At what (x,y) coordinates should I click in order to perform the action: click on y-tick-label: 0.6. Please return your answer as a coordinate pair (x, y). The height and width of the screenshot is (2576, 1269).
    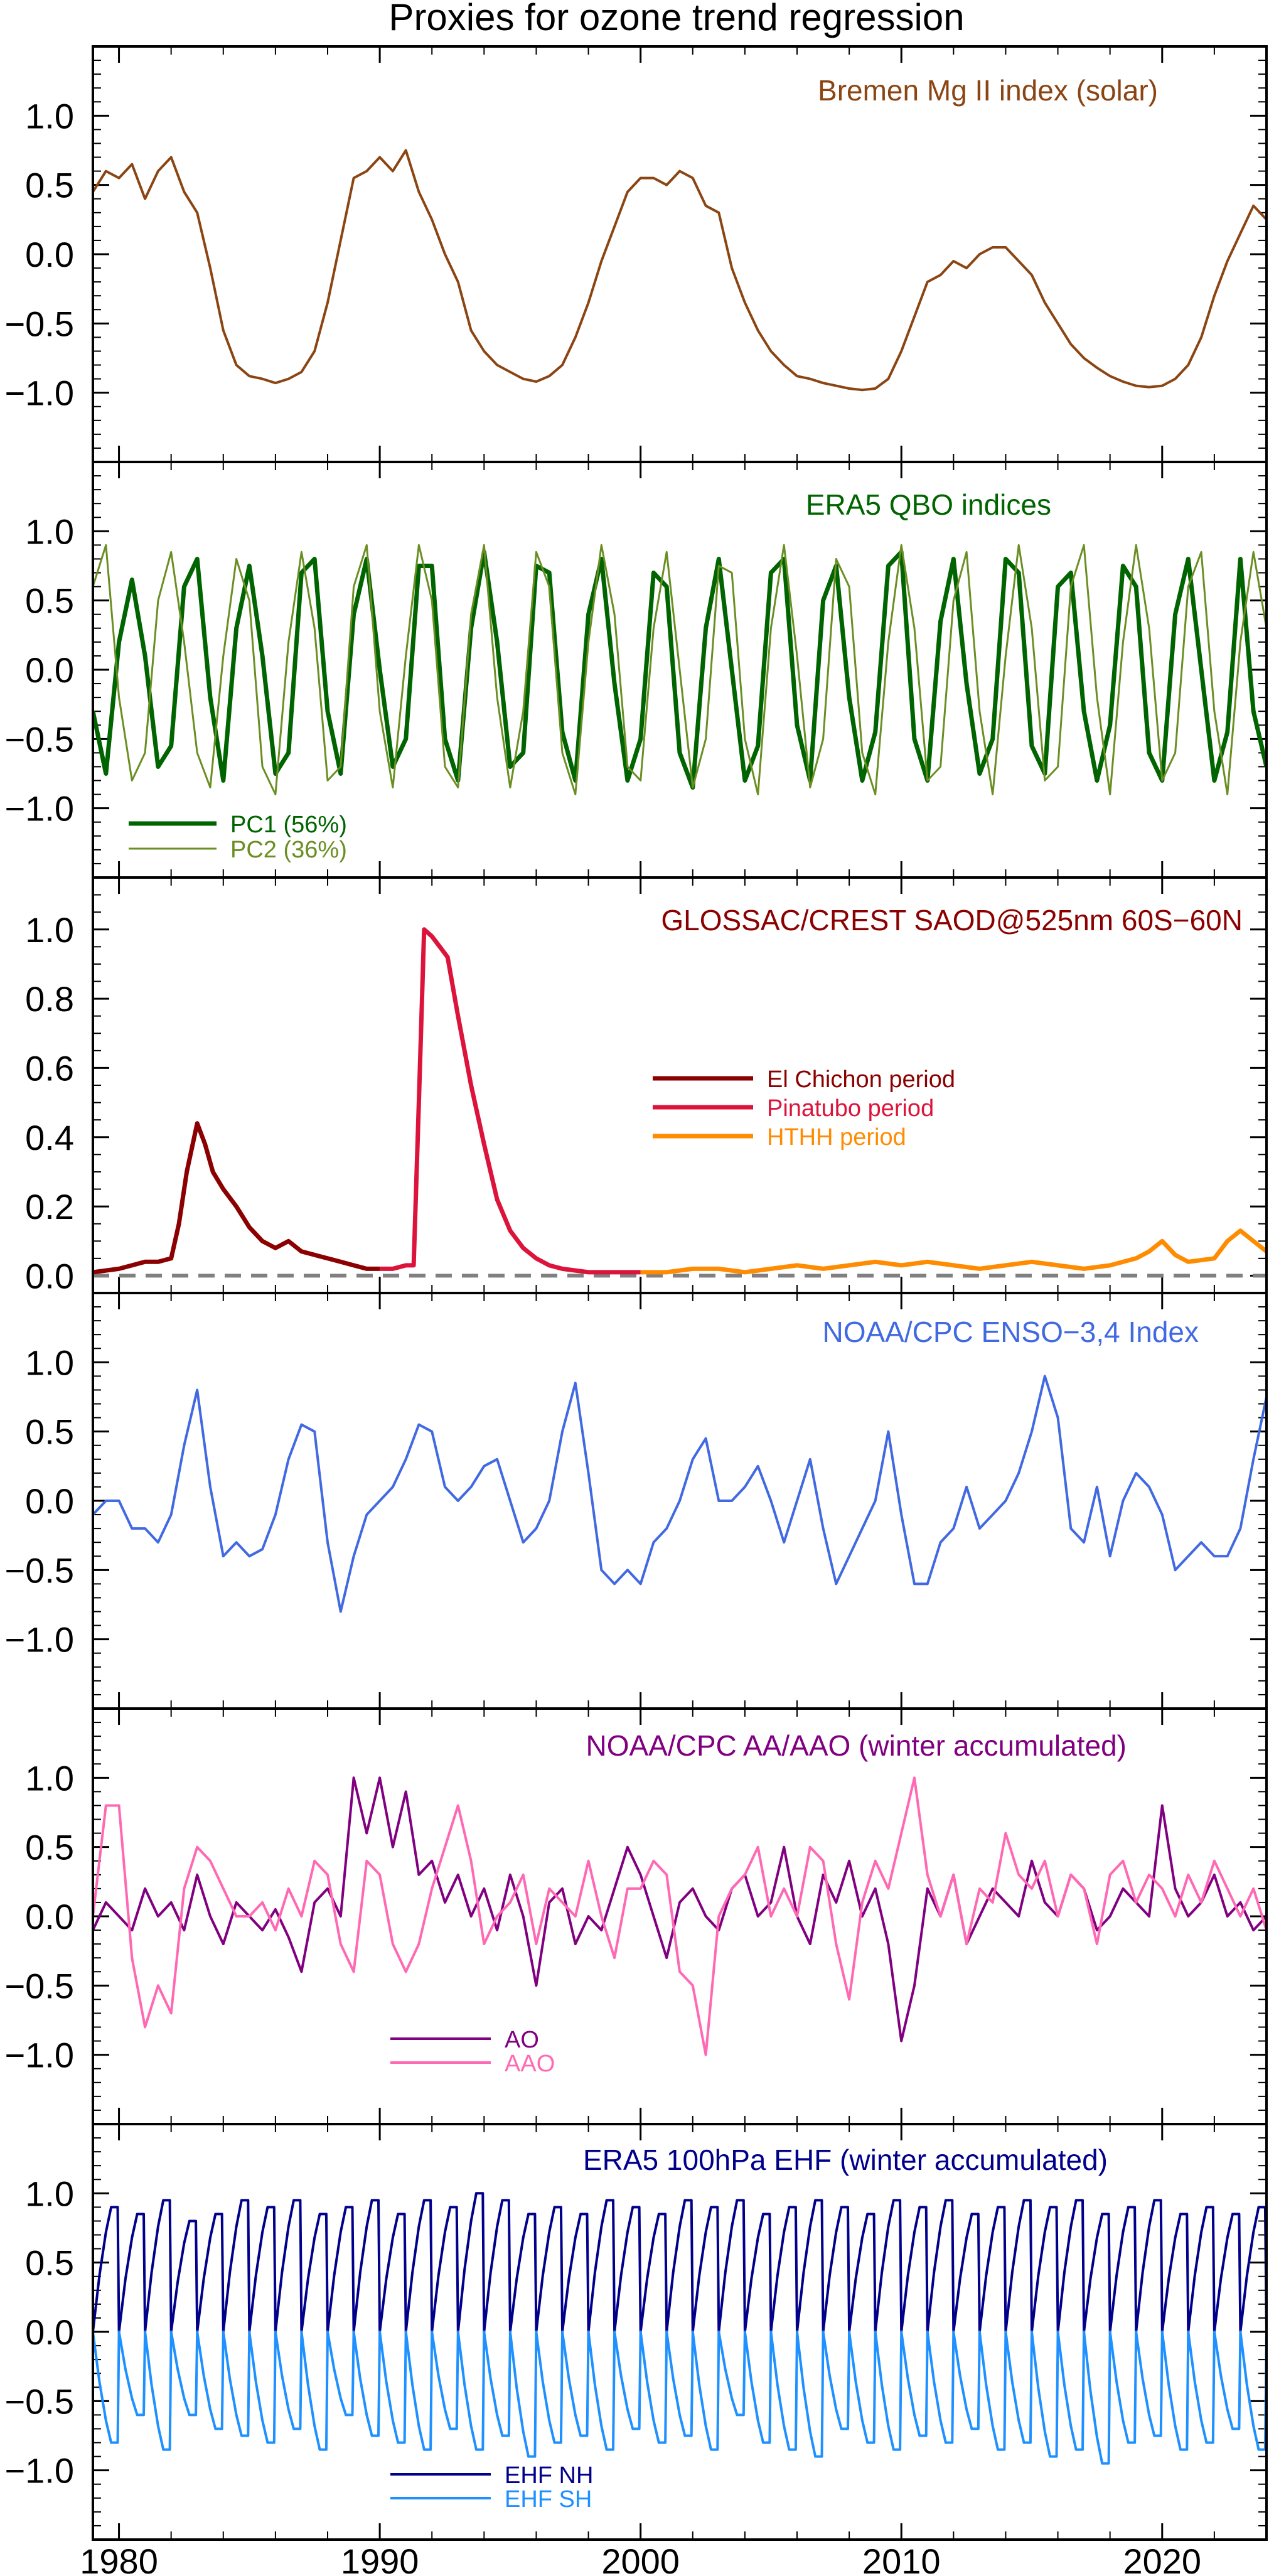
    Looking at the image, I should click on (49, 1068).